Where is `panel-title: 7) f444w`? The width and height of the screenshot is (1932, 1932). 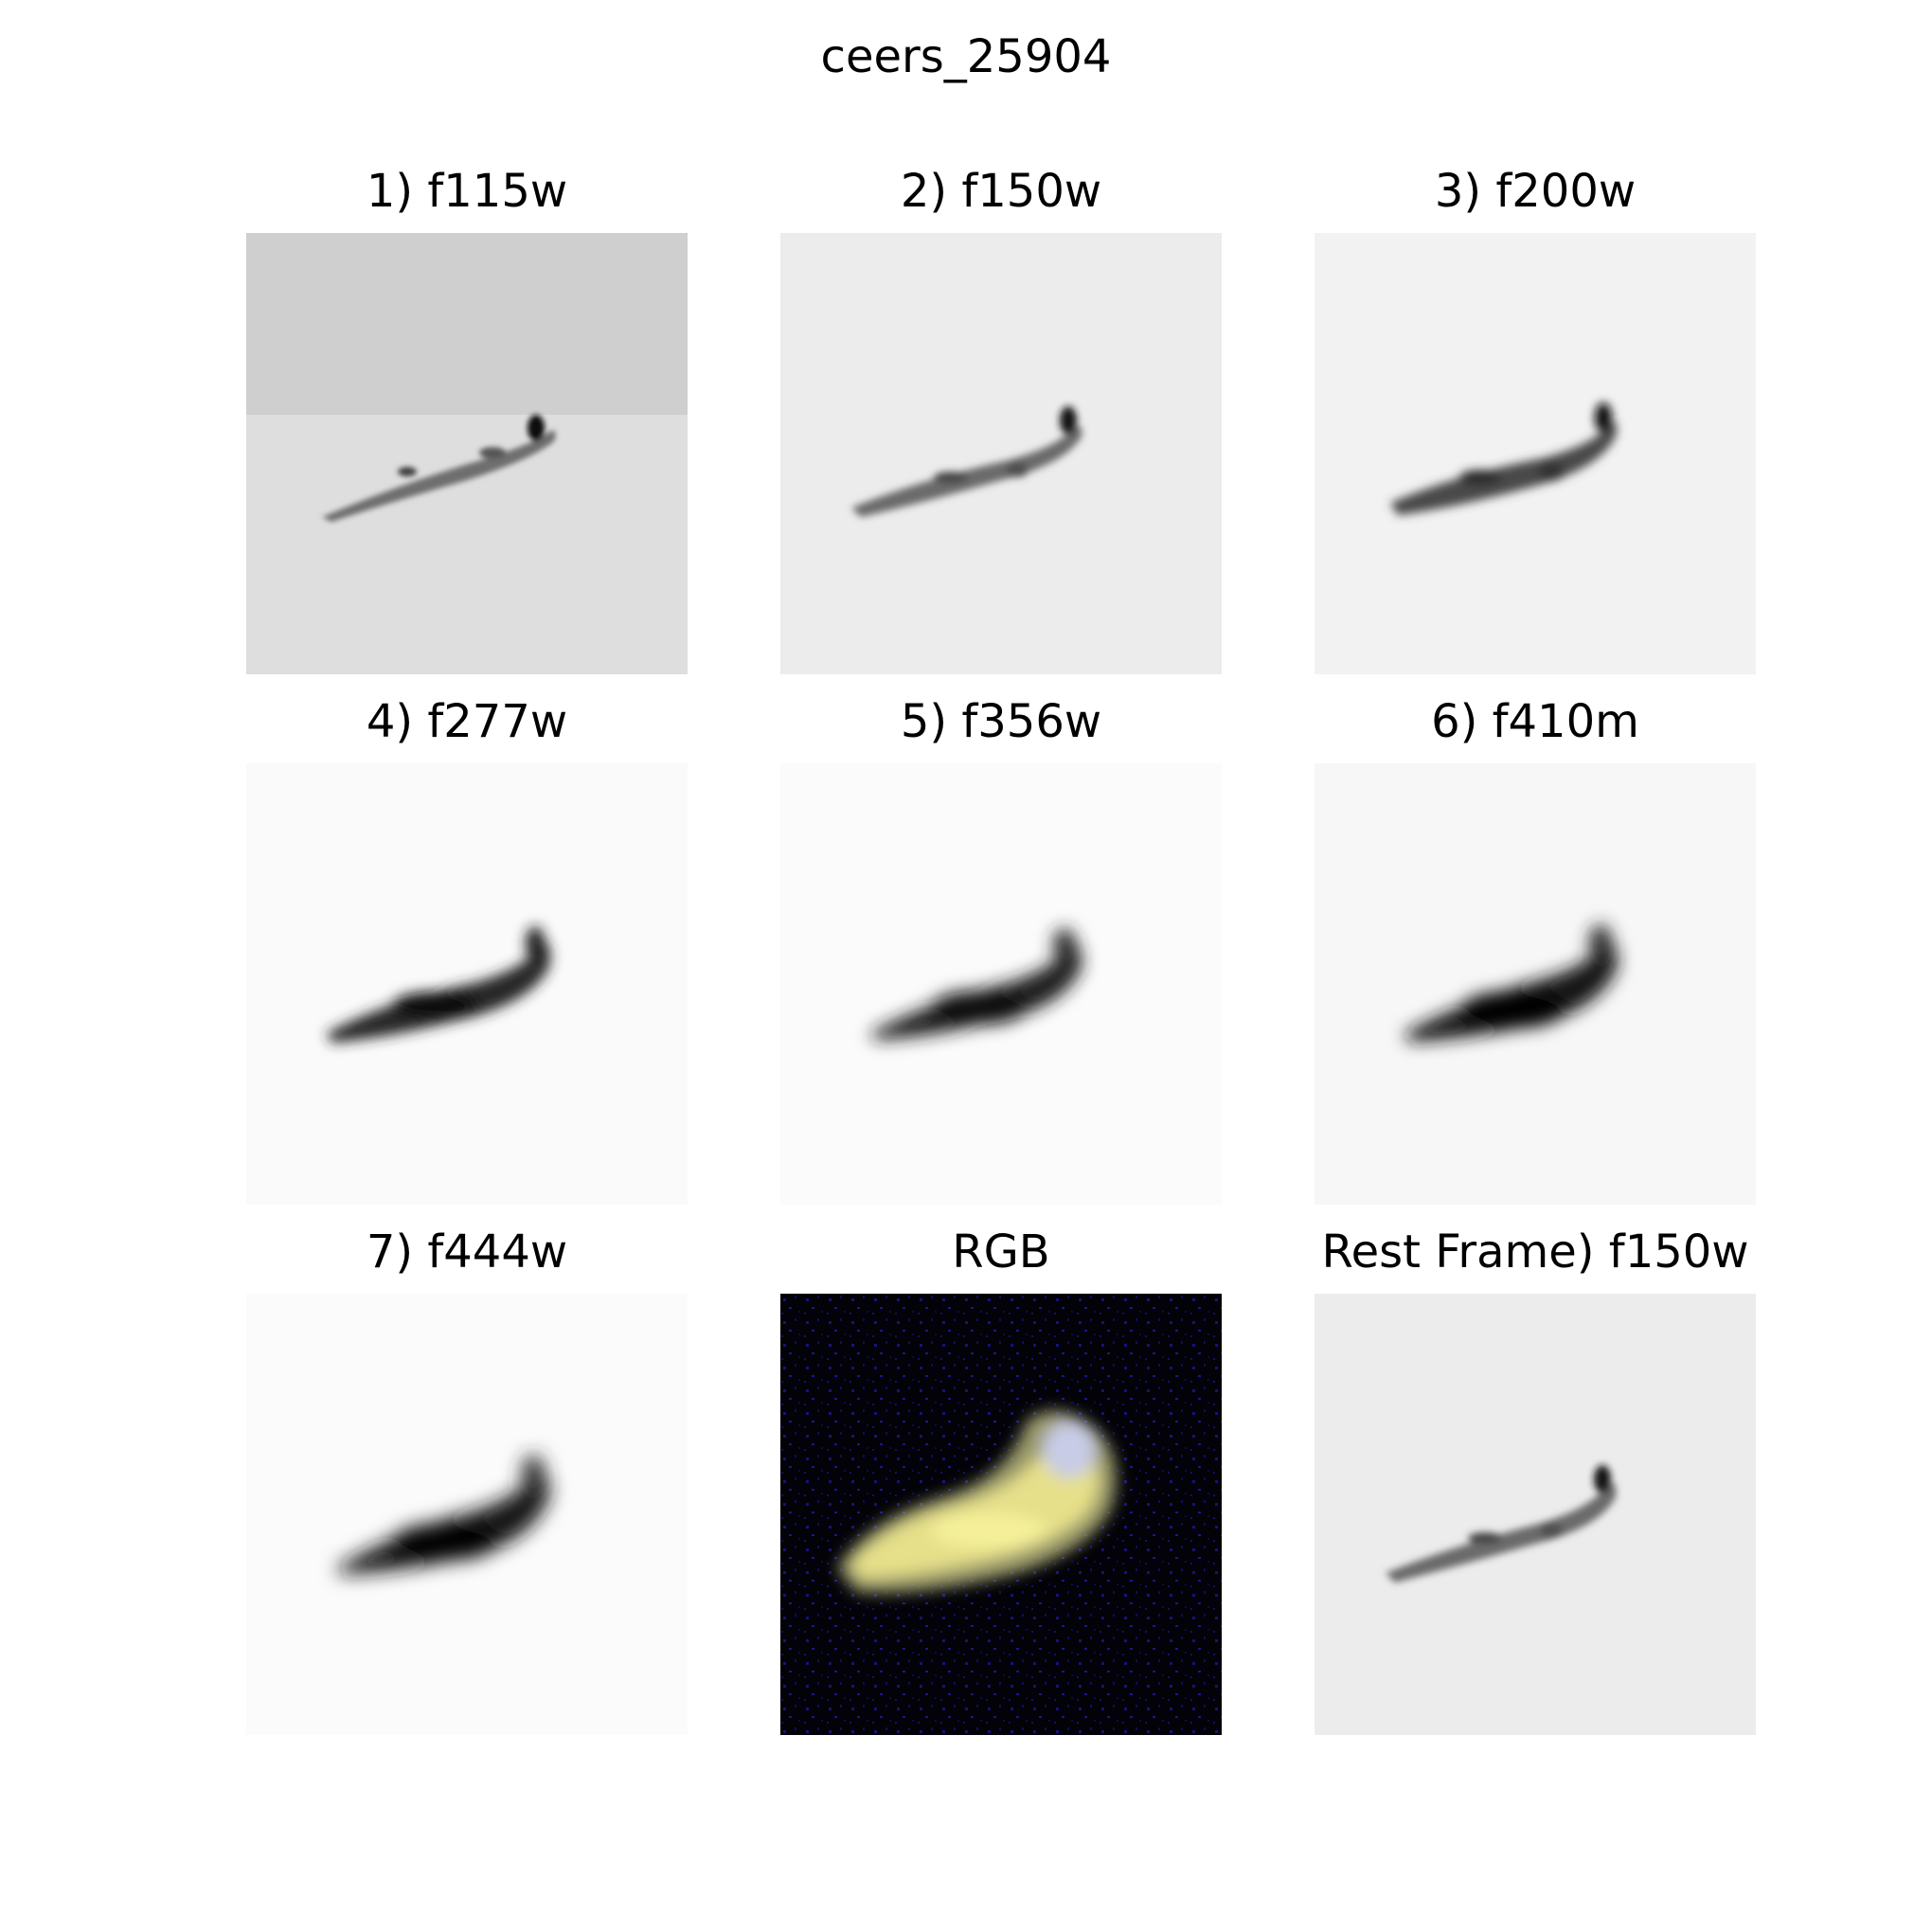 panel-title: 7) f444w is located at coordinates (467, 1252).